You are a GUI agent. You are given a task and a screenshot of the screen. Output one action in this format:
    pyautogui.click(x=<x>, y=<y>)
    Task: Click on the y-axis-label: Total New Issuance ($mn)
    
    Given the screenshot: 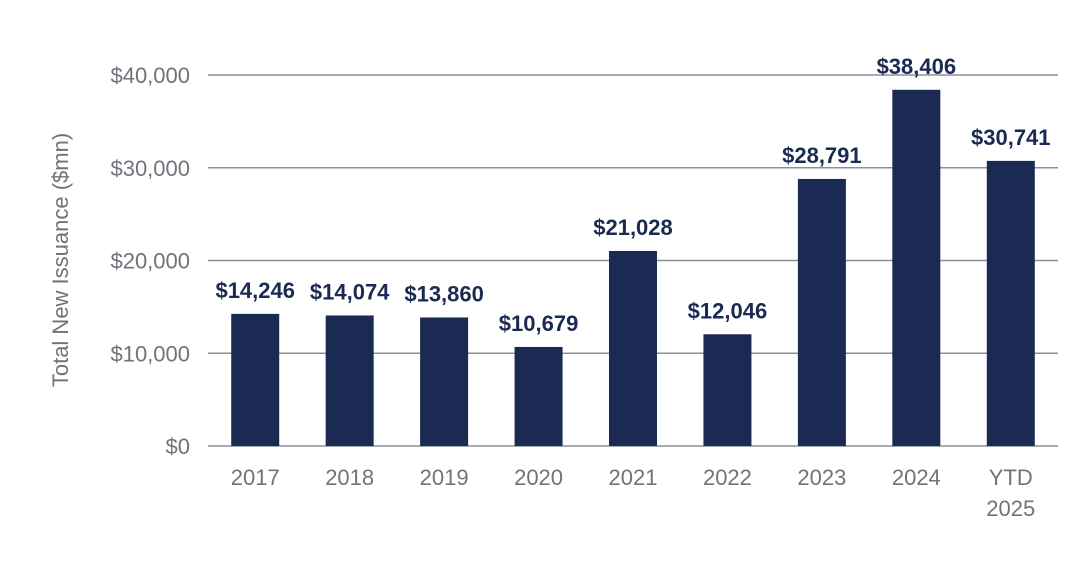 What is the action you would take?
    pyautogui.click(x=60, y=260)
    